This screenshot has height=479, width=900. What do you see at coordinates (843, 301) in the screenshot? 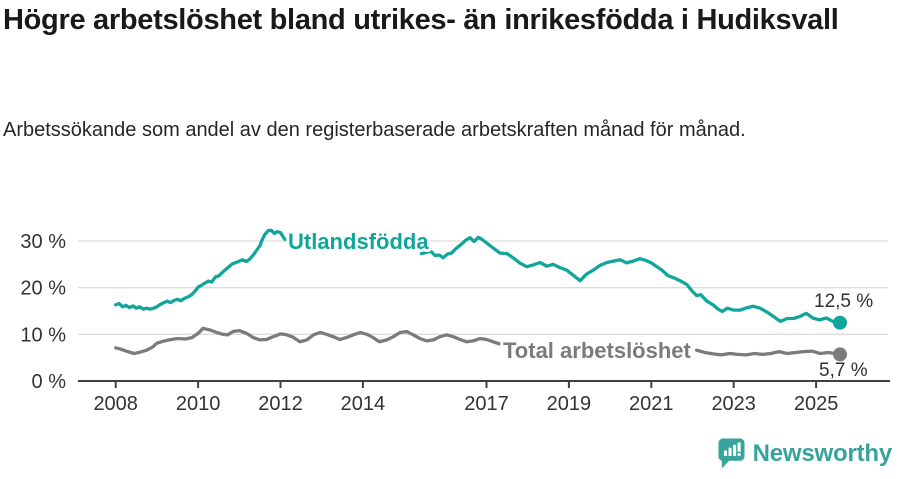
I see `utlandsfodda-end-value-label: 12,5 %` at bounding box center [843, 301].